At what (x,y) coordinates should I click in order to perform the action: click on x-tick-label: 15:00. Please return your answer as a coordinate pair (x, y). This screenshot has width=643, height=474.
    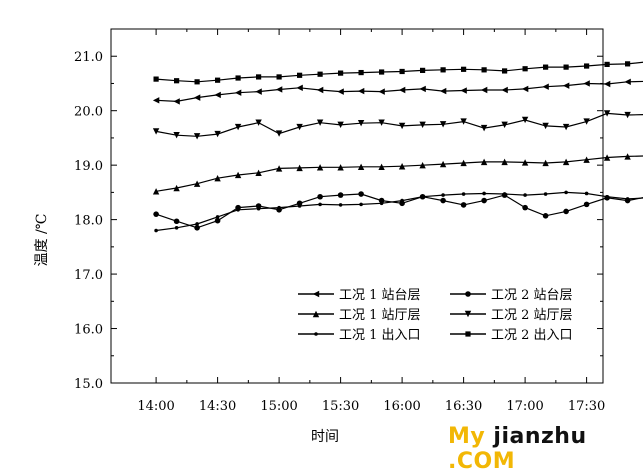
    Looking at the image, I should click on (278, 406).